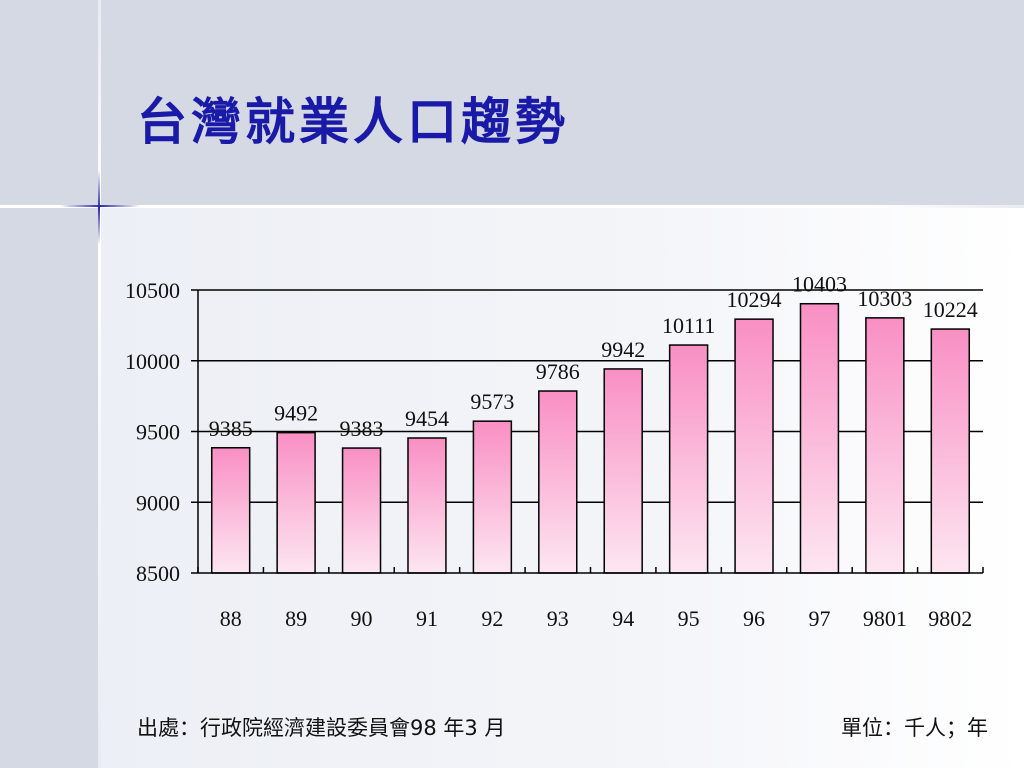 This screenshot has width=1024, height=768. What do you see at coordinates (492, 401) in the screenshot?
I see `data-label: 9573` at bounding box center [492, 401].